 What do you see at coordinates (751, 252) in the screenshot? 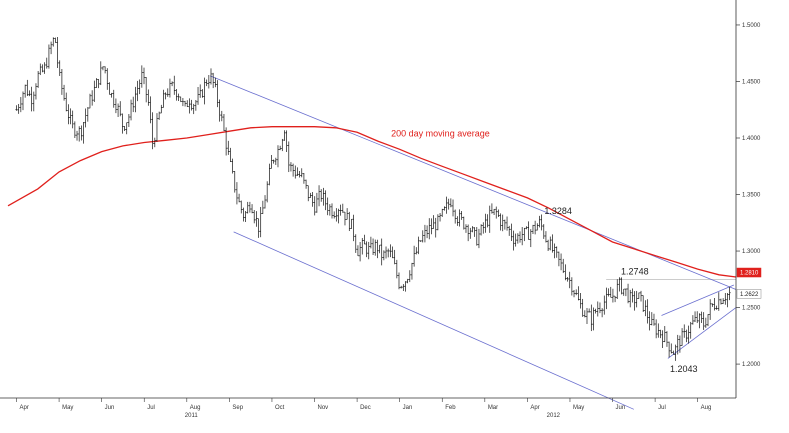
I see `y-tick-label: 1.3000` at bounding box center [751, 252].